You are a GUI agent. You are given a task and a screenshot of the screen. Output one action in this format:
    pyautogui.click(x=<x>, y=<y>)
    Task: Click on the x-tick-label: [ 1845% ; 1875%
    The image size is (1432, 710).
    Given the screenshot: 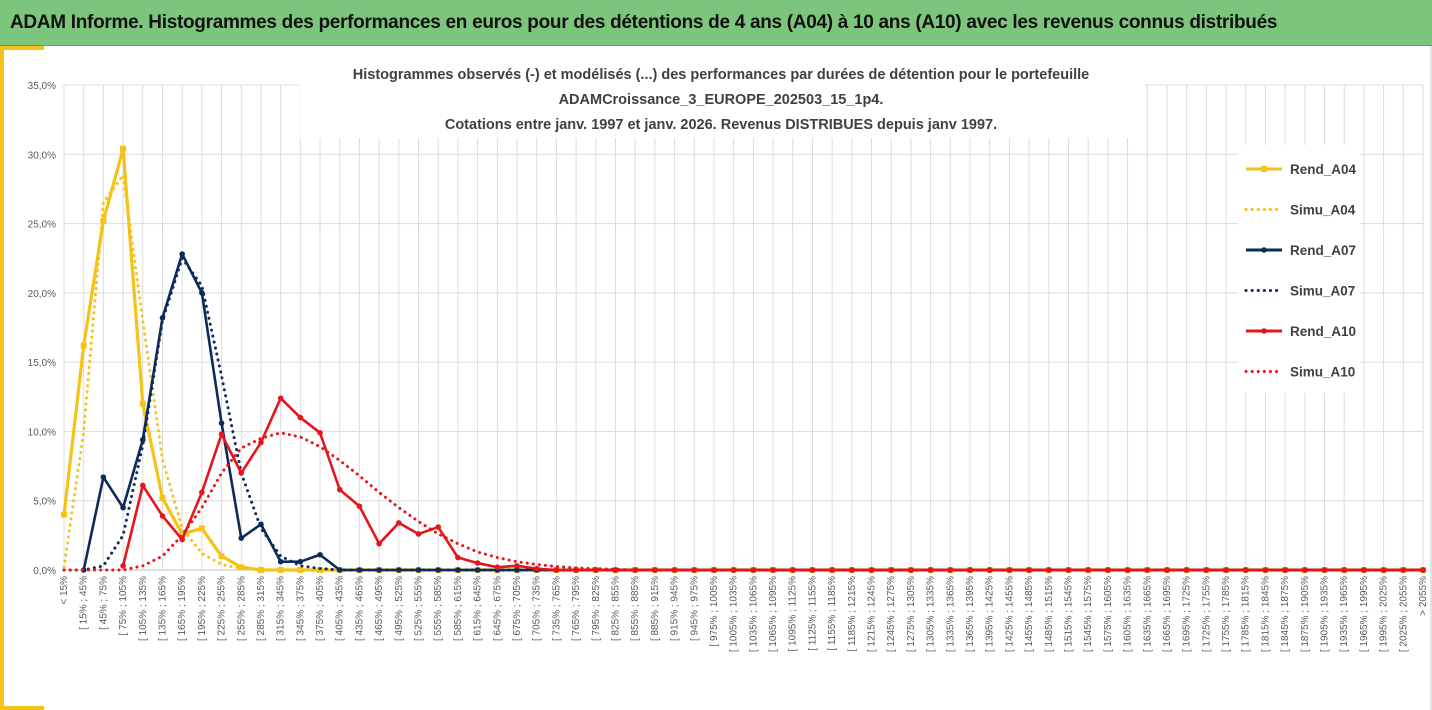 What is the action you would take?
    pyautogui.click(x=1285, y=614)
    